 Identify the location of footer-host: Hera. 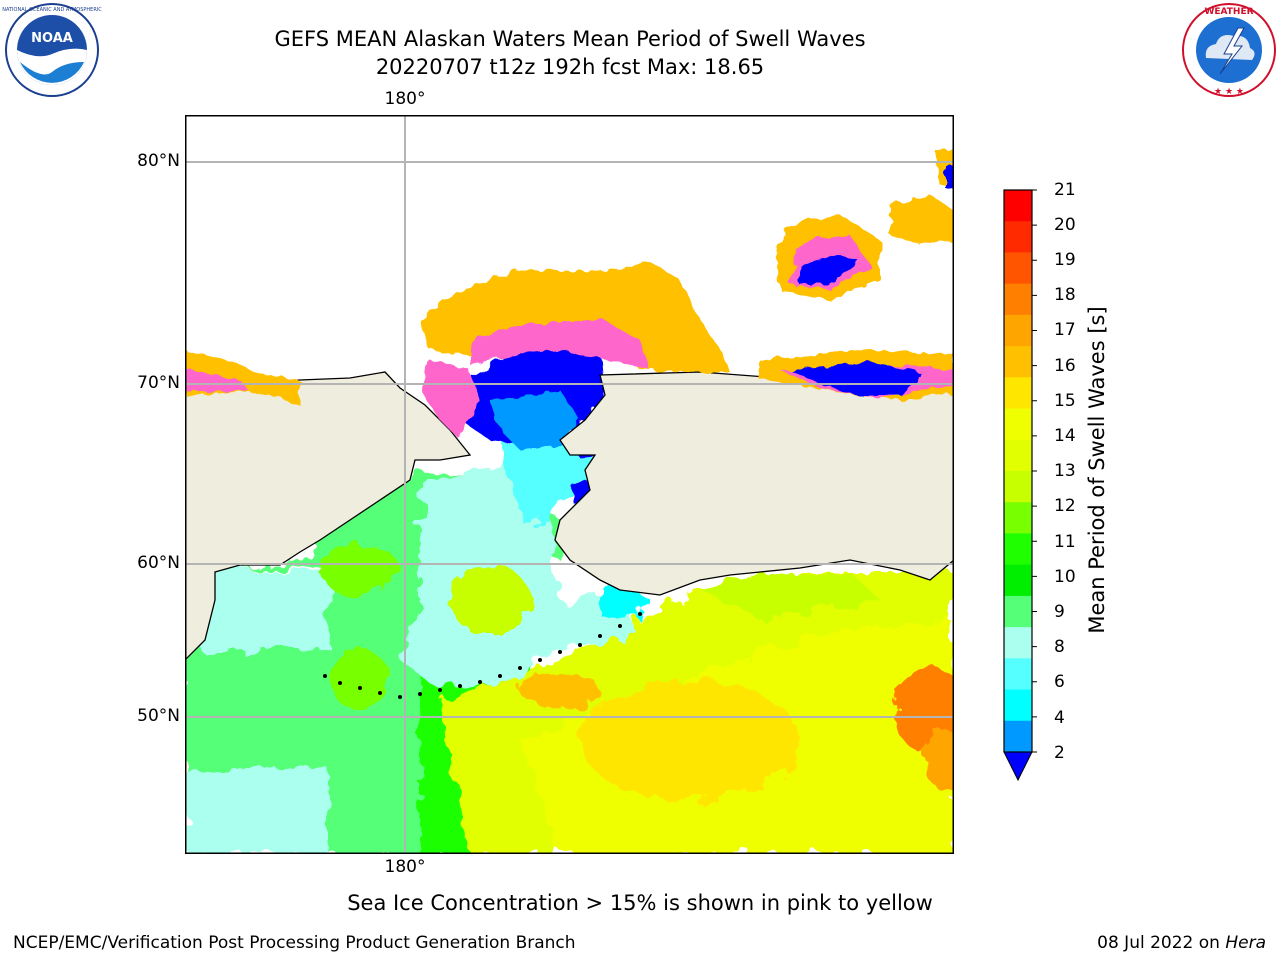
(1245, 943).